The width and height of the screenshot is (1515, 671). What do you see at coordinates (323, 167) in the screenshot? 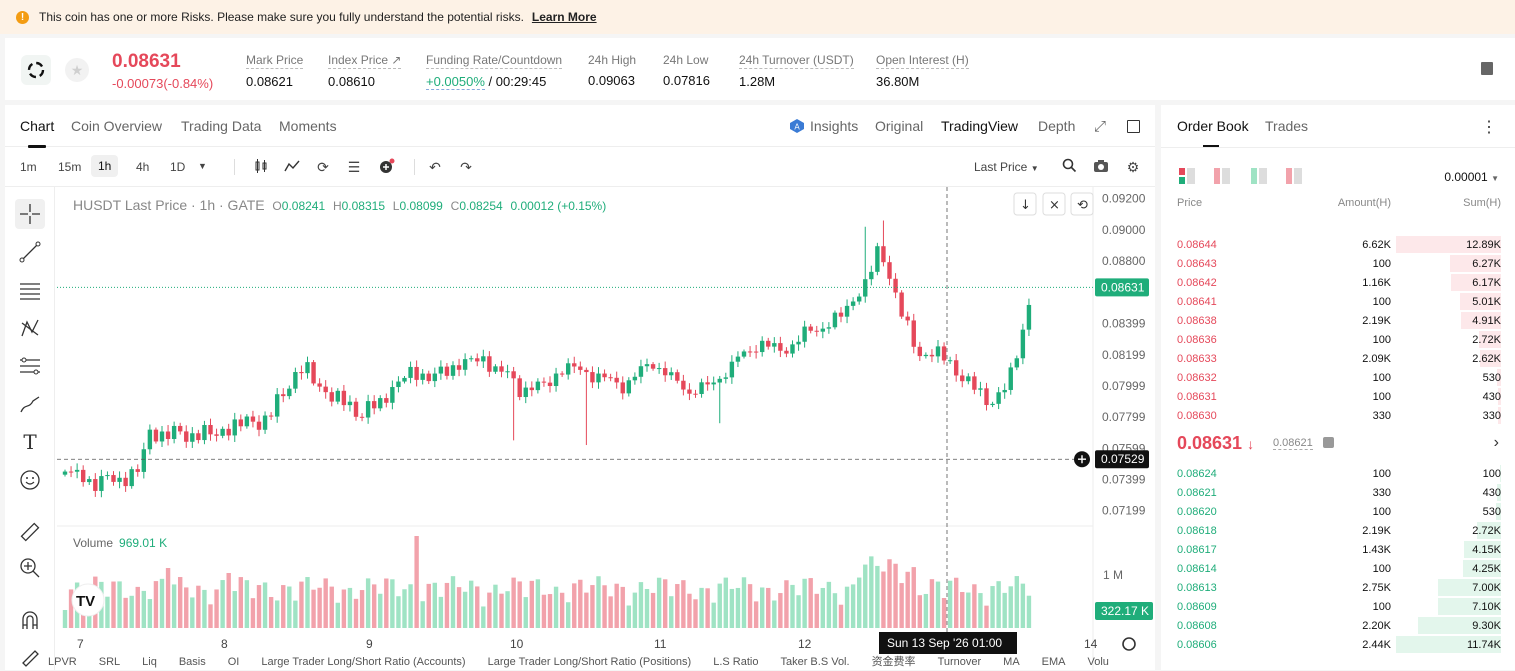
I see `replay-icon: ⟳` at bounding box center [323, 167].